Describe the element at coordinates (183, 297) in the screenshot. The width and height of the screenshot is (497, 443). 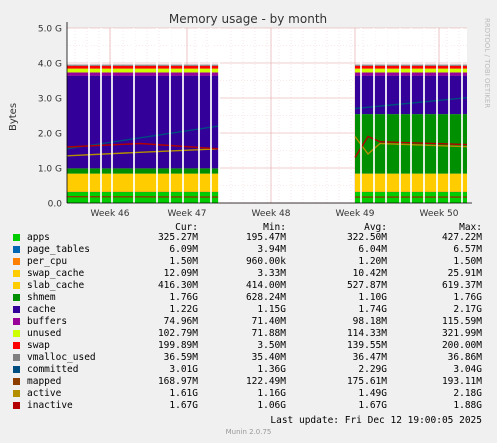
I see `legend-cur: 1.76G` at that location.